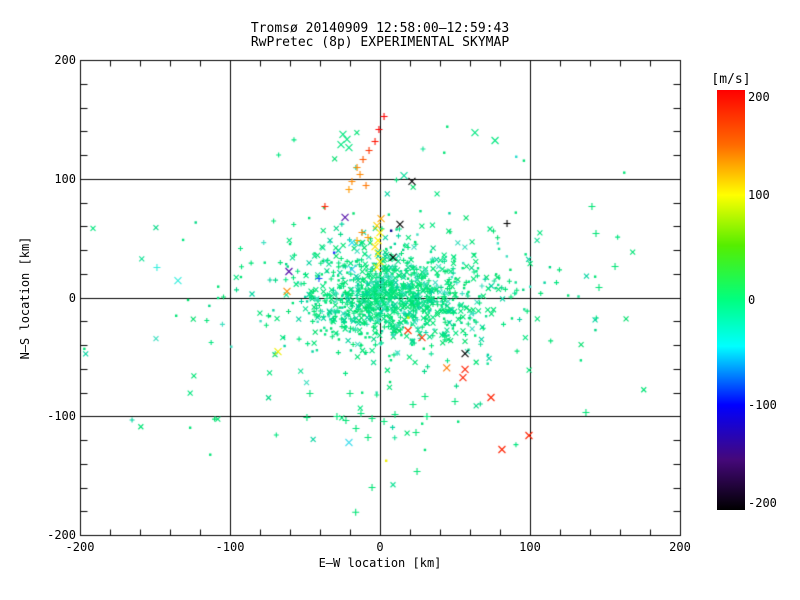  I want to click on colorbar-label: [m/s], so click(731, 79).